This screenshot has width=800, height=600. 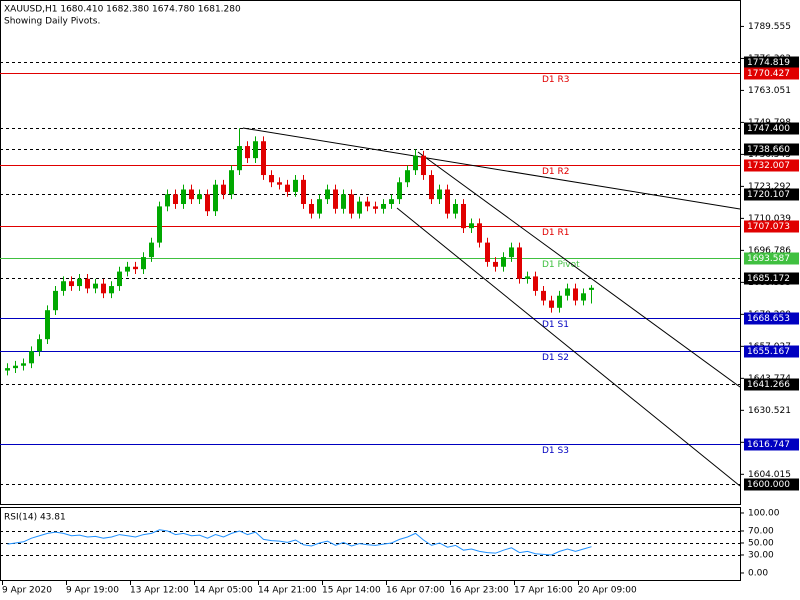 What do you see at coordinates (491, 168) in the screenshot?
I see `trend-line` at bounding box center [491, 168].